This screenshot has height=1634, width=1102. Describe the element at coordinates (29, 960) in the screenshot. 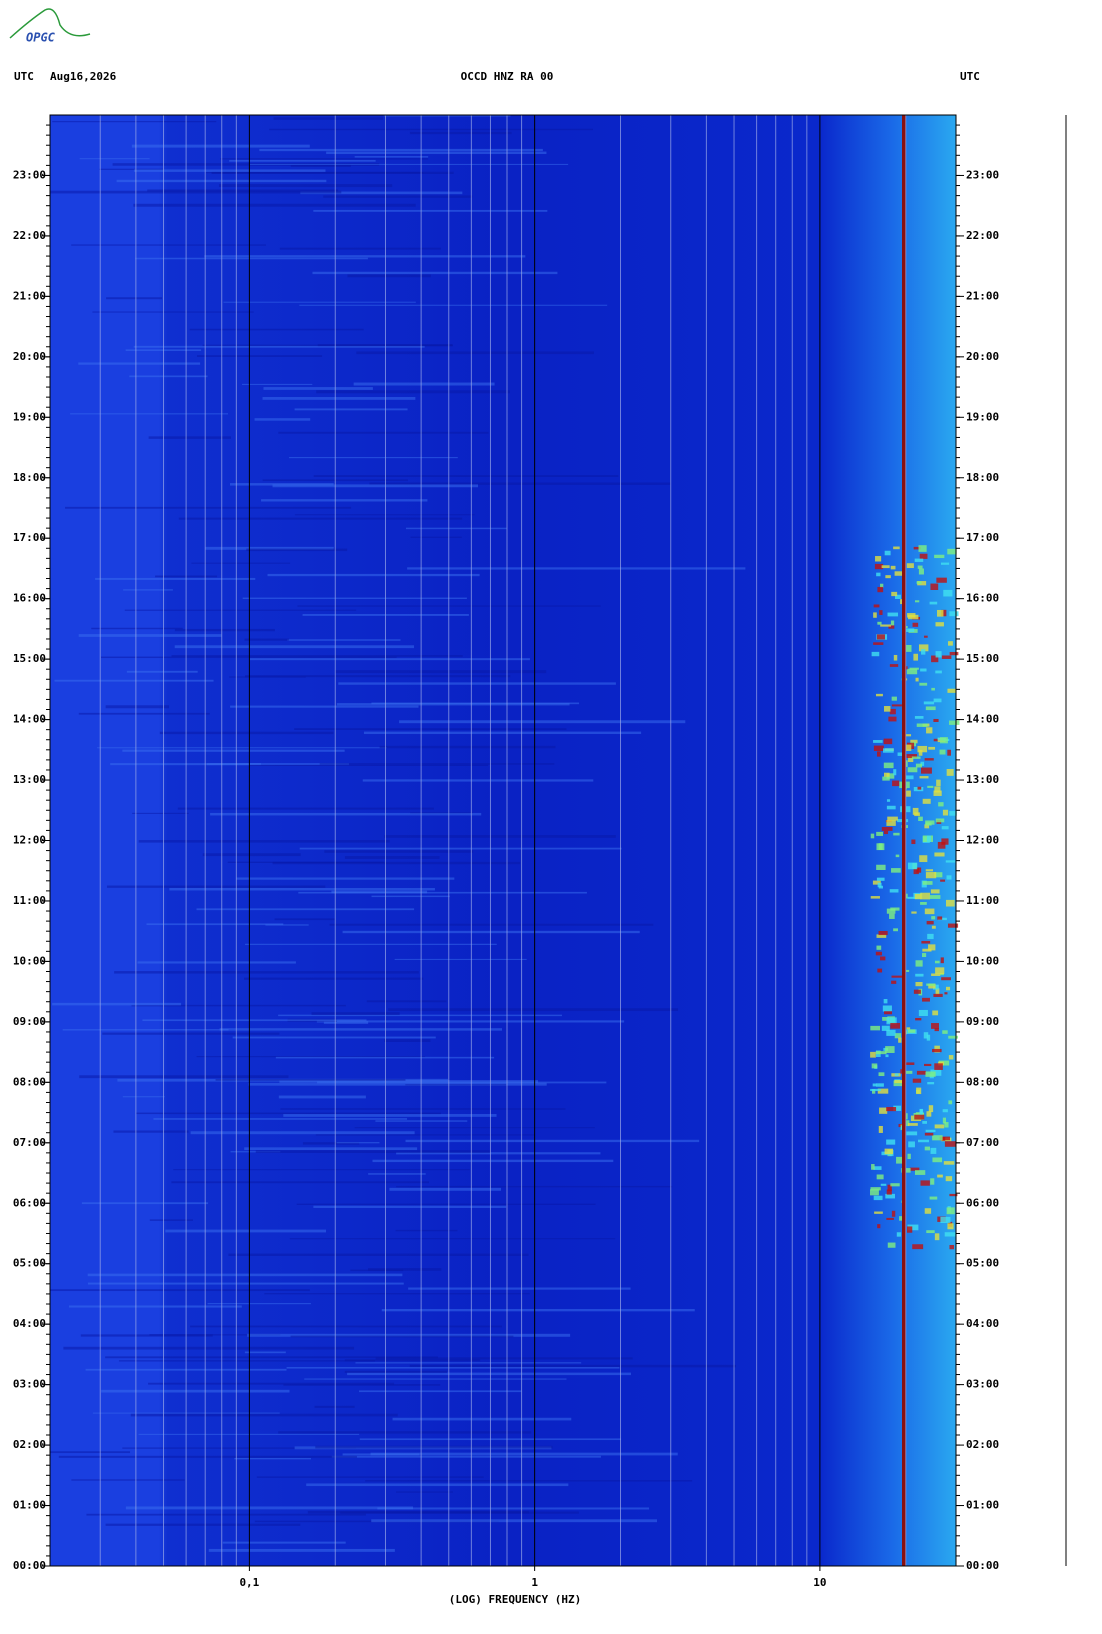

I see `y-tick-label-left: 10:00` at that location.